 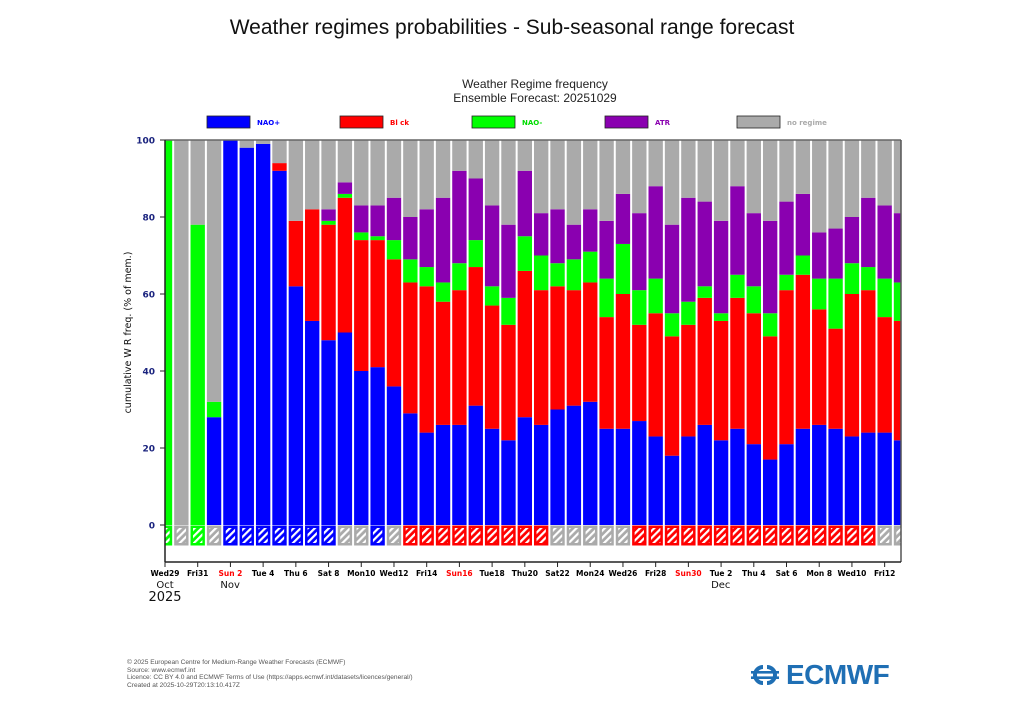 What do you see at coordinates (459, 573) in the screenshot?
I see `x-tick-label: Sun16` at bounding box center [459, 573].